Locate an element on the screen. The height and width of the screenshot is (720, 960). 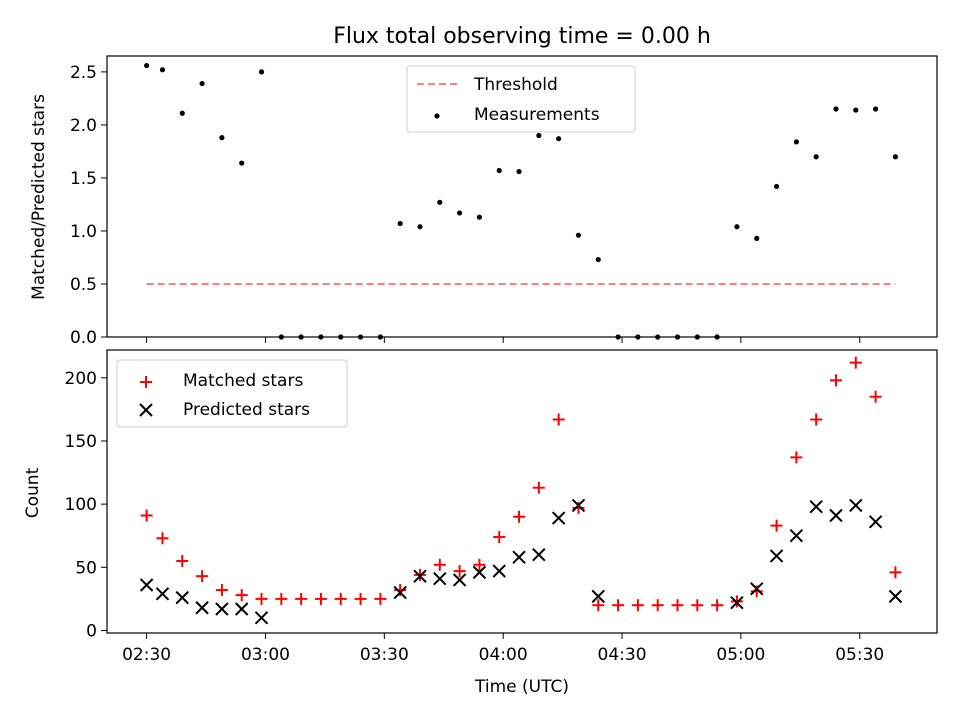
counts-y-tick-label: 200 is located at coordinates (81, 379).